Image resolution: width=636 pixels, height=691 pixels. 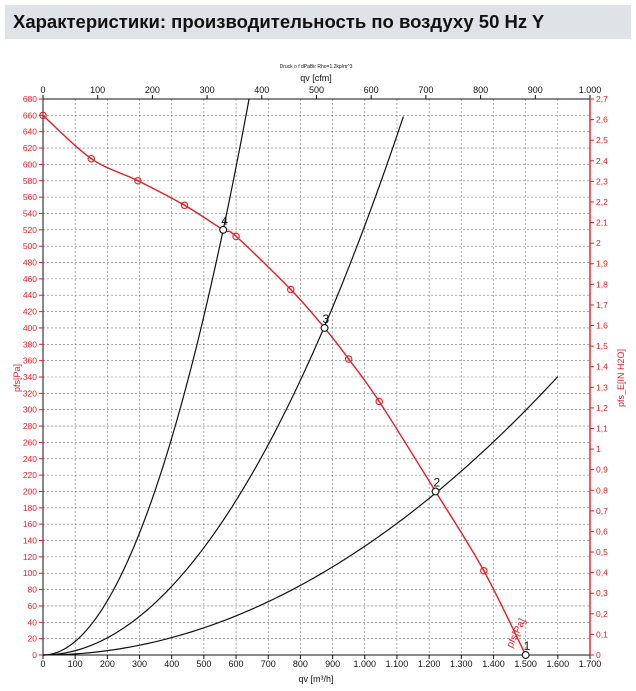 I want to click on x-tick-label-1: 100, so click(x=75, y=664).